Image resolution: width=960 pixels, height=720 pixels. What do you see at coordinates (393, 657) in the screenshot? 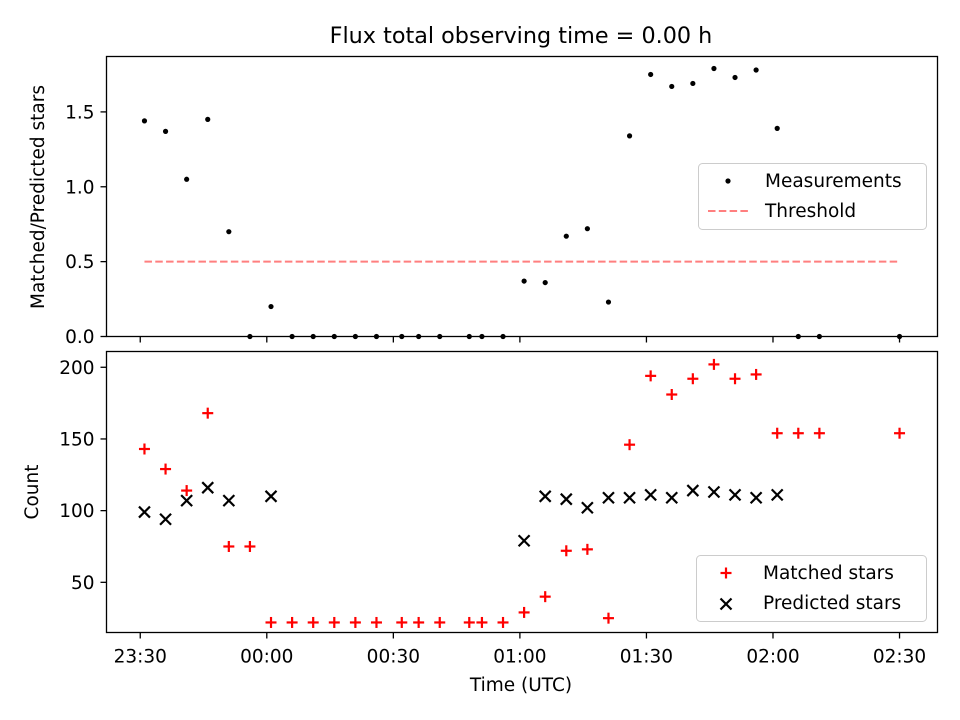
I see `x-tick-label: 00:30` at bounding box center [393, 657].